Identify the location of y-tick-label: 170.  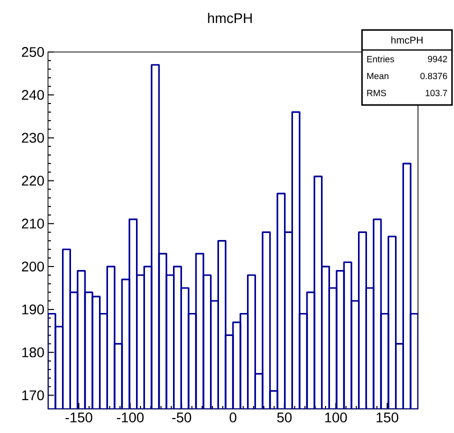
(33, 395).